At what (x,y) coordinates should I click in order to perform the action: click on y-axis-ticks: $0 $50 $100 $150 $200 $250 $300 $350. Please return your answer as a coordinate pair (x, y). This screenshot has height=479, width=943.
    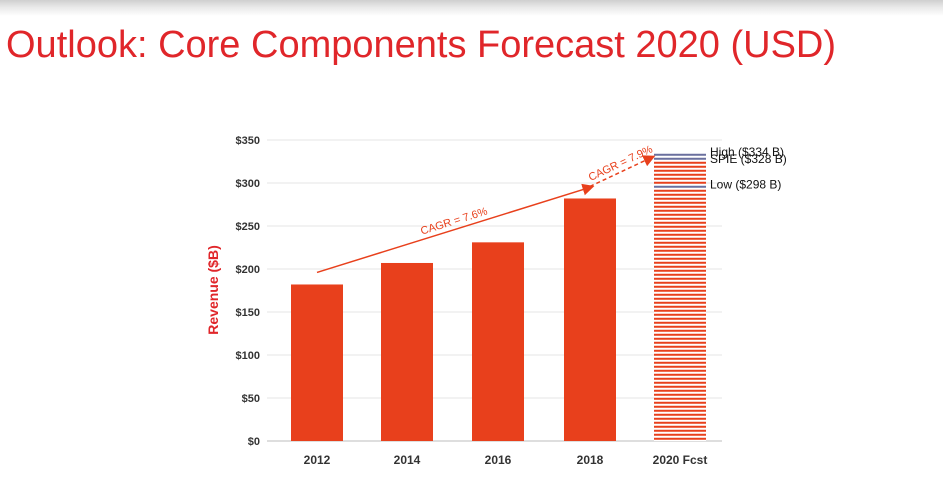
    Looking at the image, I should click on (248, 291).